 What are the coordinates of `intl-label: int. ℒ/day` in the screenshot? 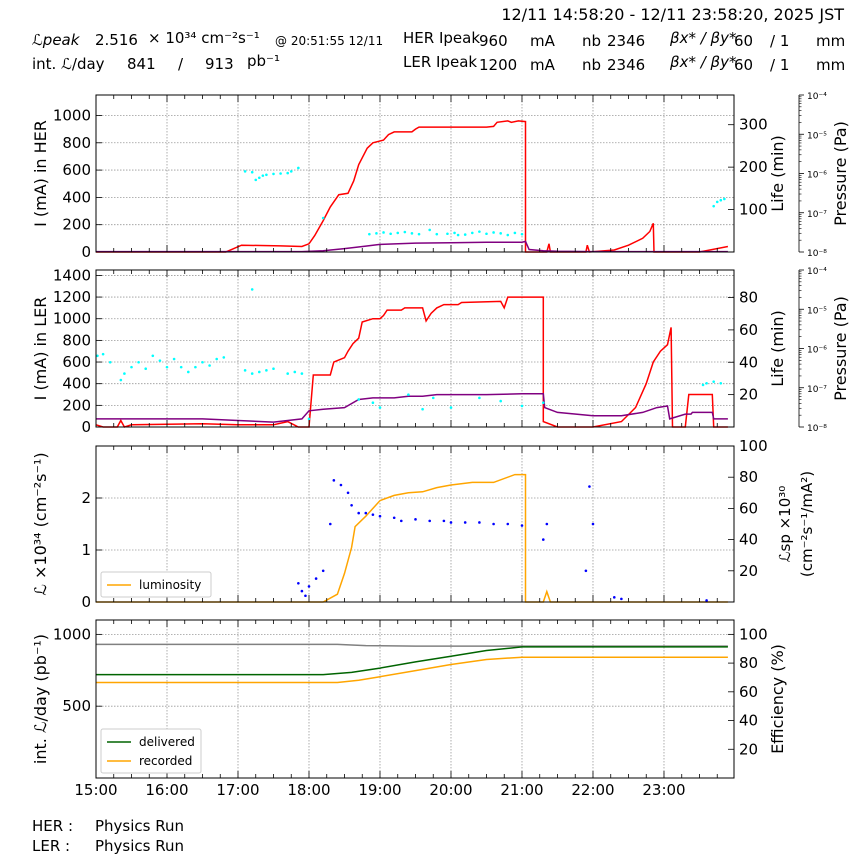 It's located at (68, 64).